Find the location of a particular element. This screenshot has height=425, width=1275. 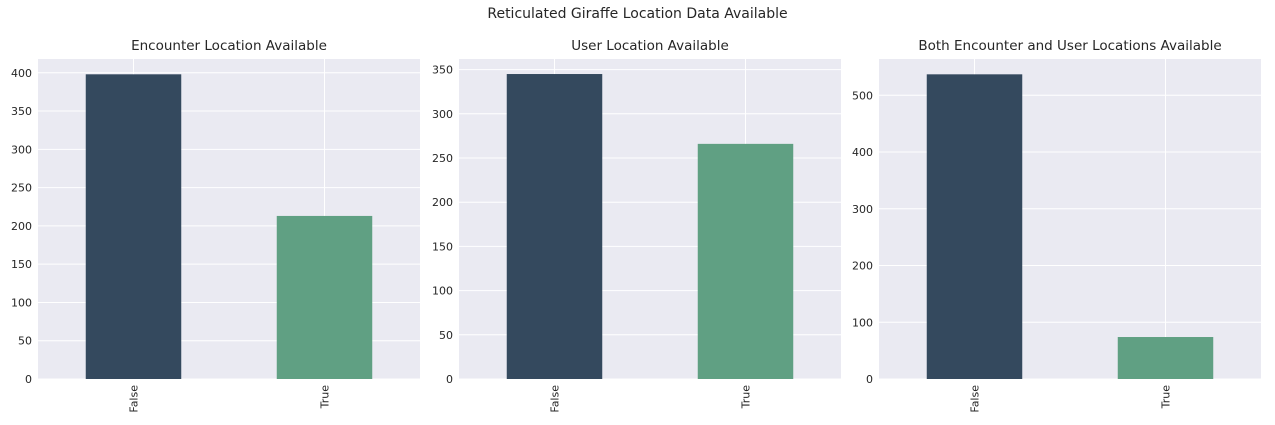

chart-title: User Location Available is located at coordinates (650, 46).